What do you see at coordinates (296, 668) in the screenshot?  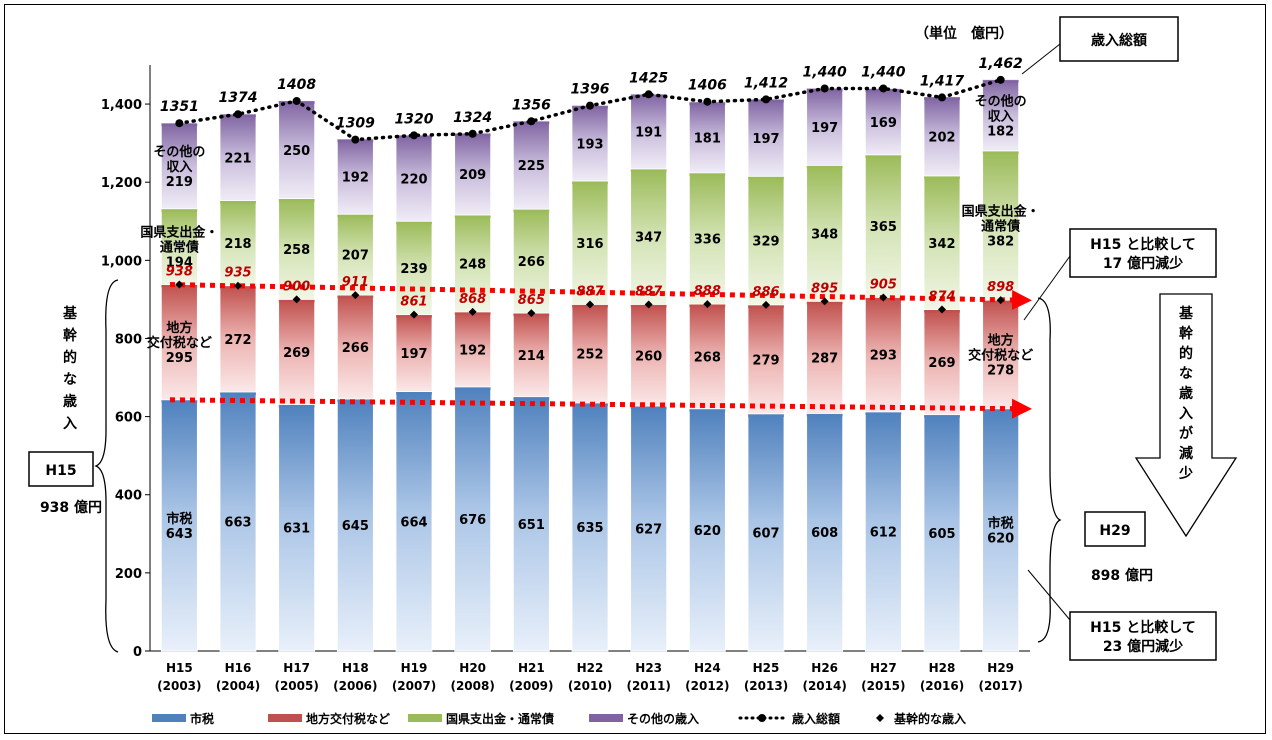 I see `x-tick-era: H17` at bounding box center [296, 668].